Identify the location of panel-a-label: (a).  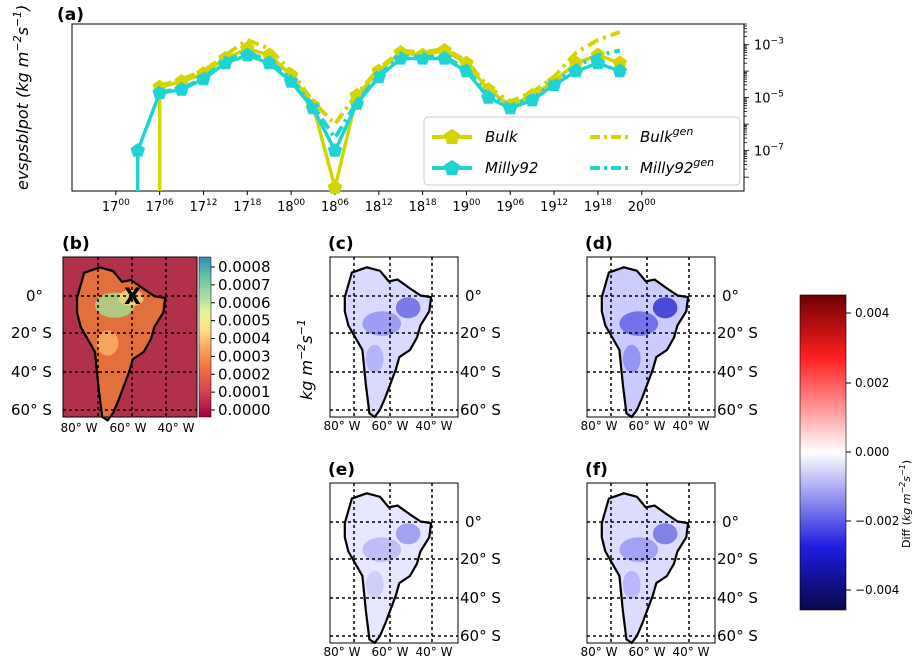
(70, 15).